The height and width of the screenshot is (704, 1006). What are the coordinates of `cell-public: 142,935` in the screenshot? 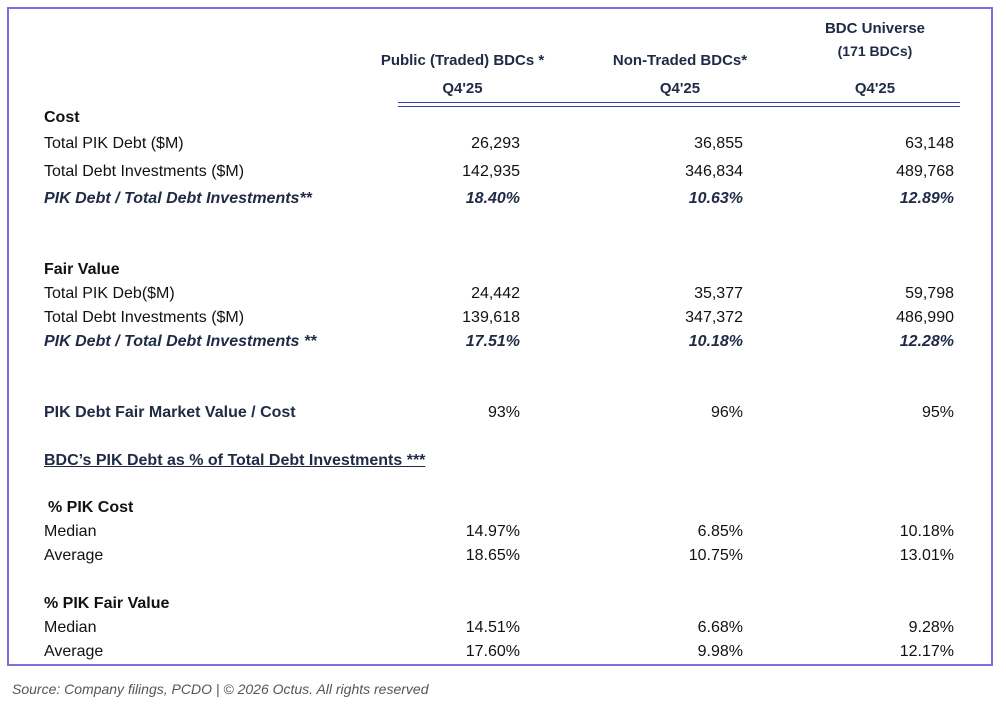 It's located at (491, 171).